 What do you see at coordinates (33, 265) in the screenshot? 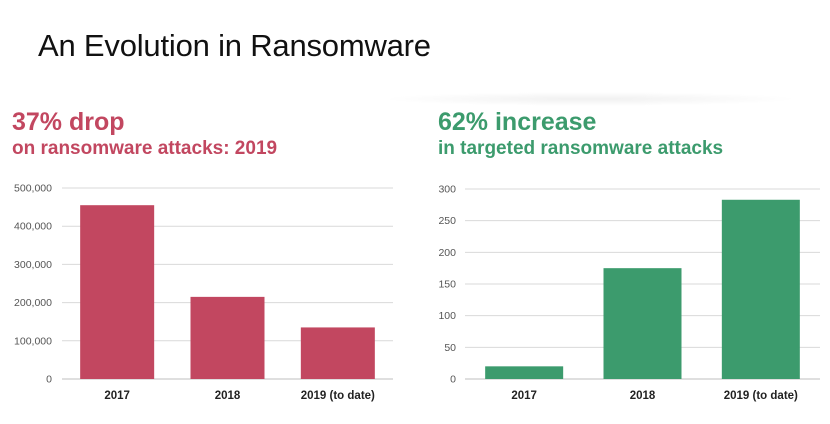
I see `y-tick-label: 300,000` at bounding box center [33, 265].